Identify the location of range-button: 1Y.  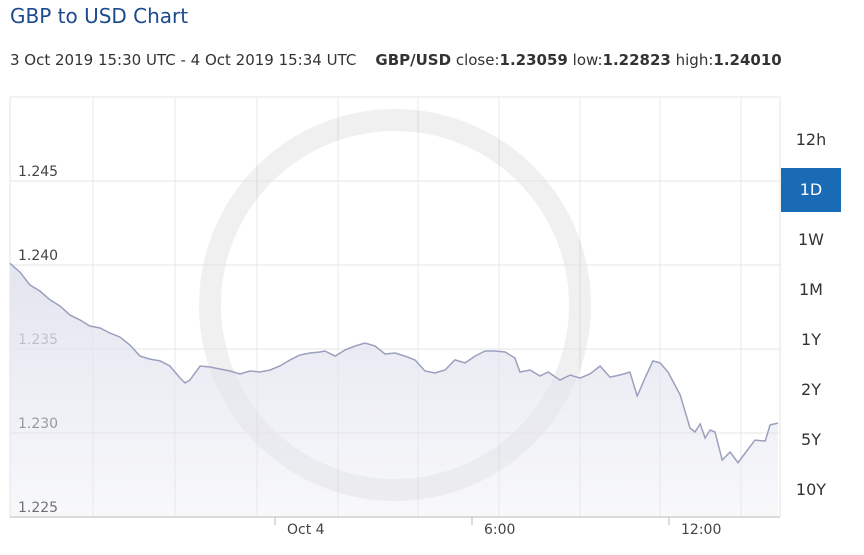
(811, 339).